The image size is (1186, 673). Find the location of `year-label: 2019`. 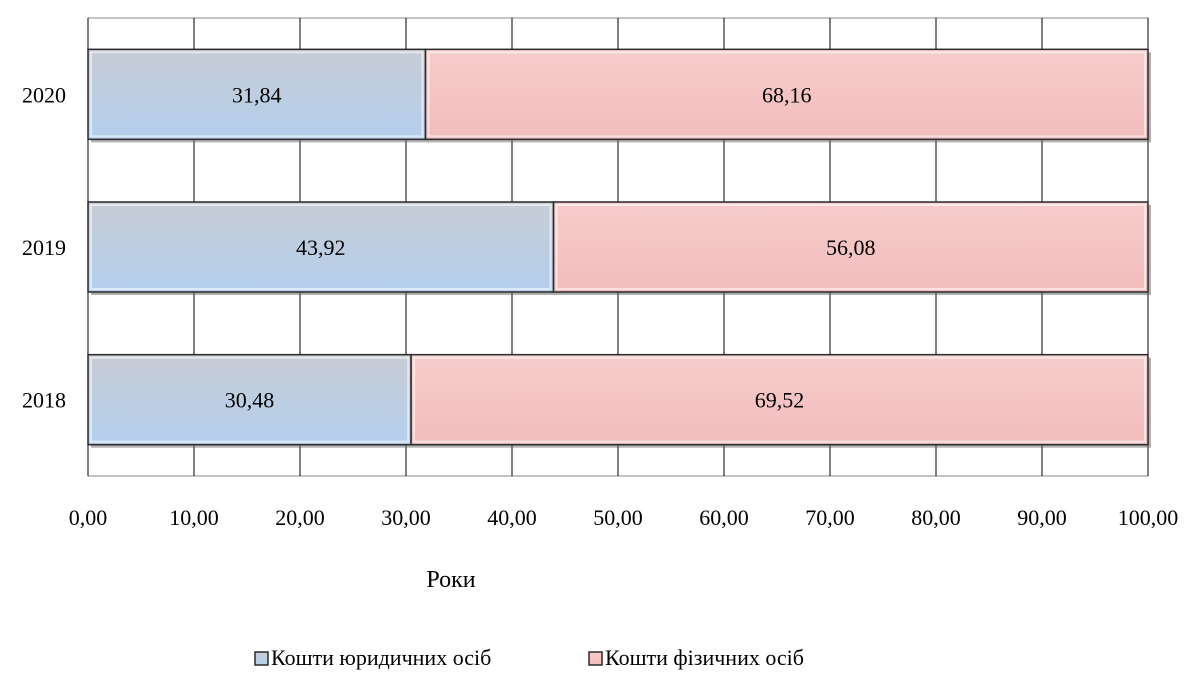

year-label: 2019 is located at coordinates (44, 247).